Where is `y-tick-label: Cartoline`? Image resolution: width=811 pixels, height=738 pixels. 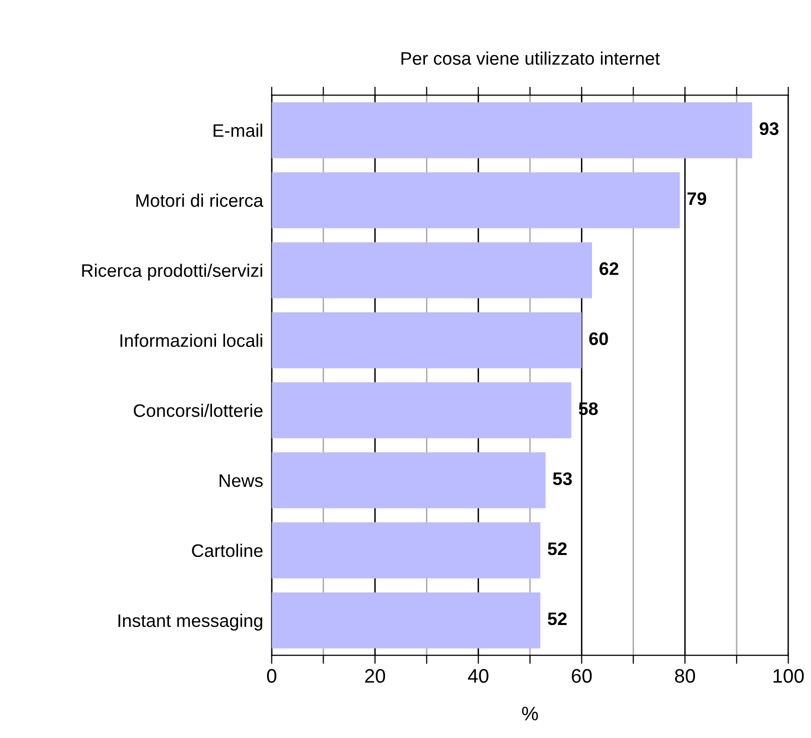
y-tick-label: Cartoline is located at coordinates (227, 551).